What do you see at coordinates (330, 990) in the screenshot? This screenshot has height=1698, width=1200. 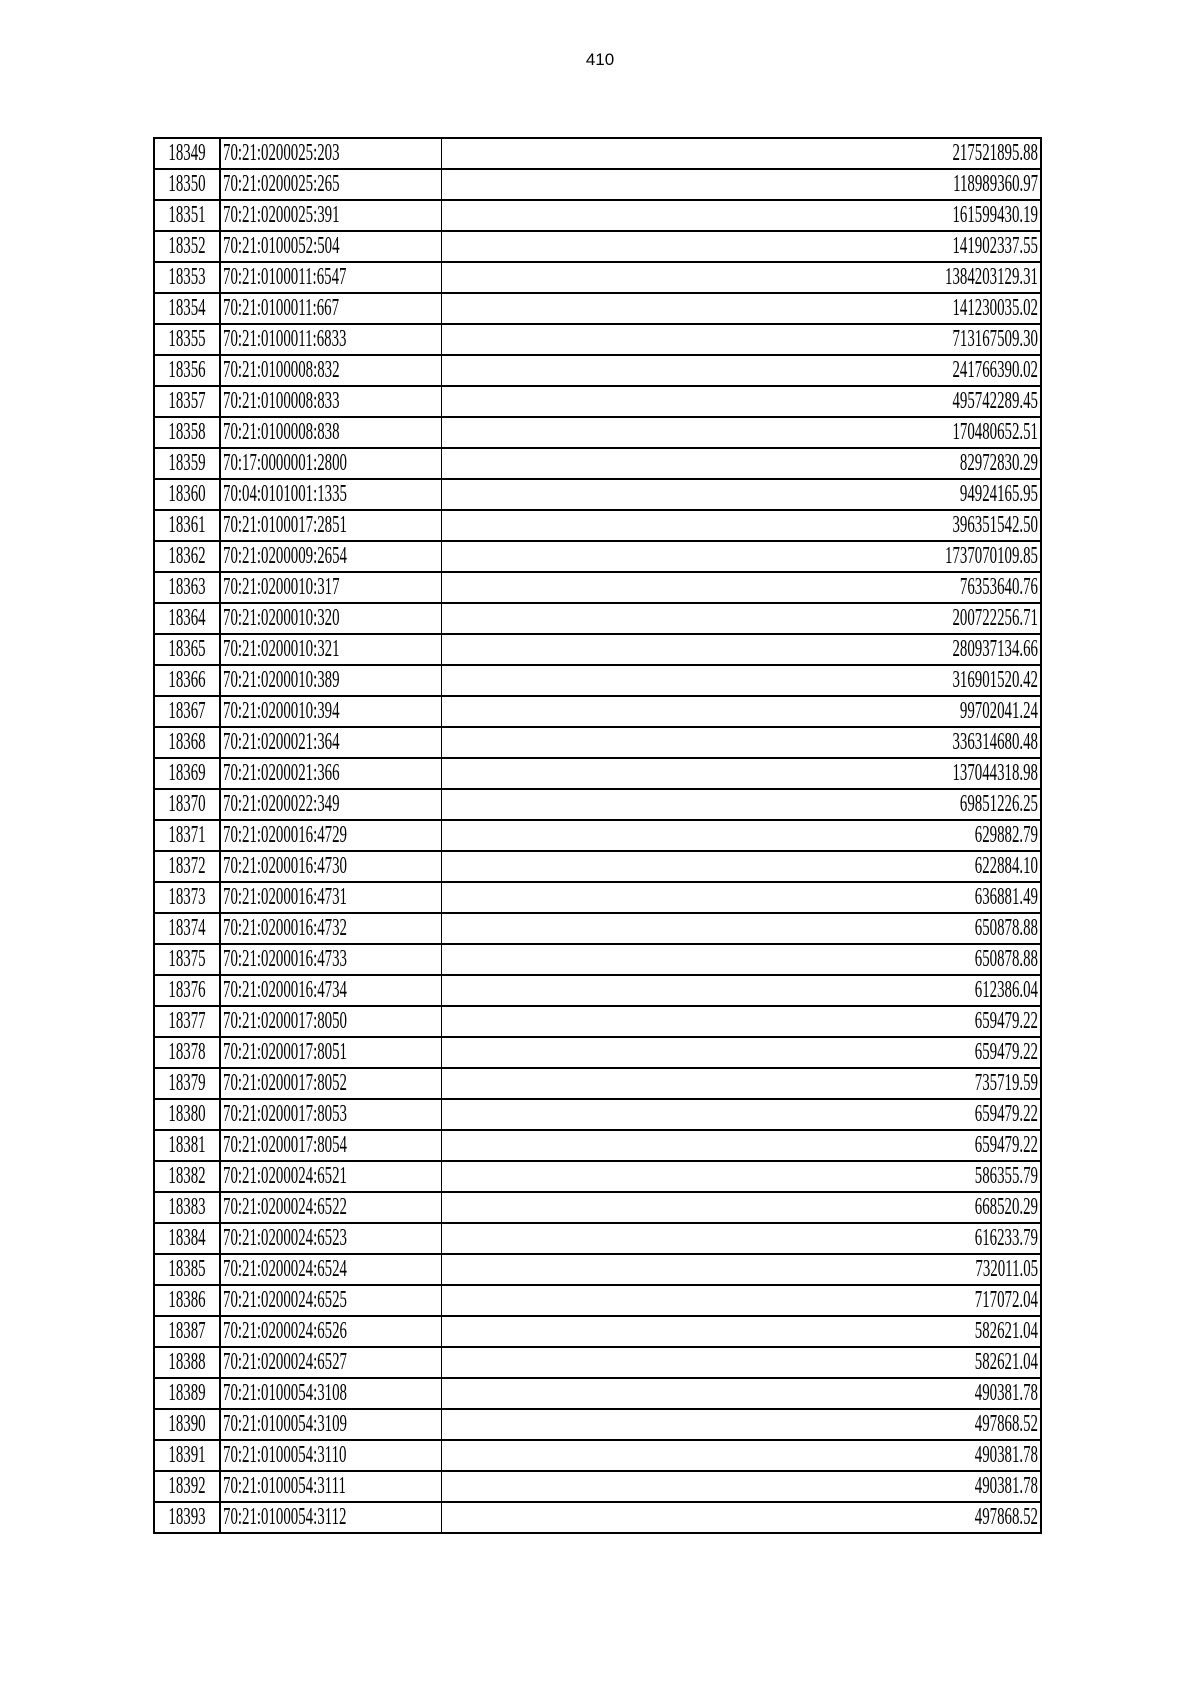 I see `cadastral-number-cell: 70:21:0200016:4734` at bounding box center [330, 990].